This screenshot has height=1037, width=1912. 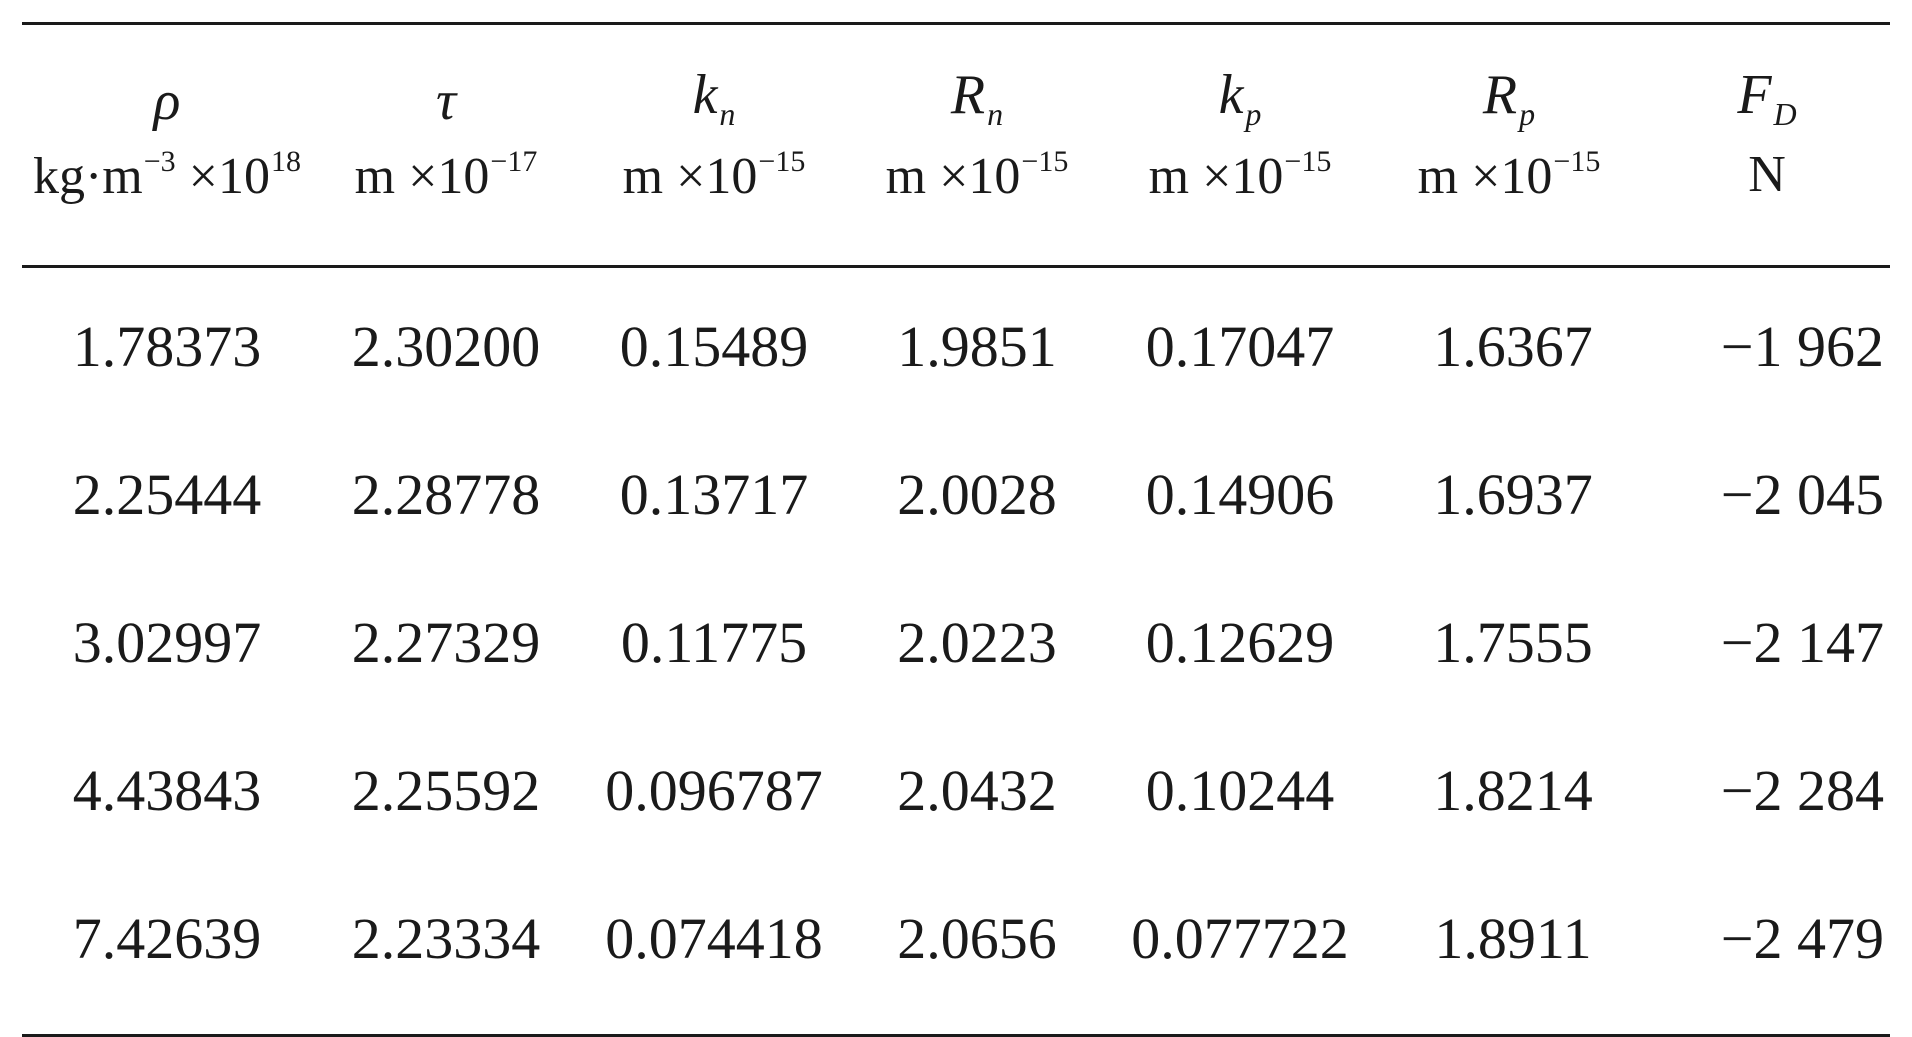 What do you see at coordinates (1767, 174) in the screenshot?
I see `header-unit-fd: N` at bounding box center [1767, 174].